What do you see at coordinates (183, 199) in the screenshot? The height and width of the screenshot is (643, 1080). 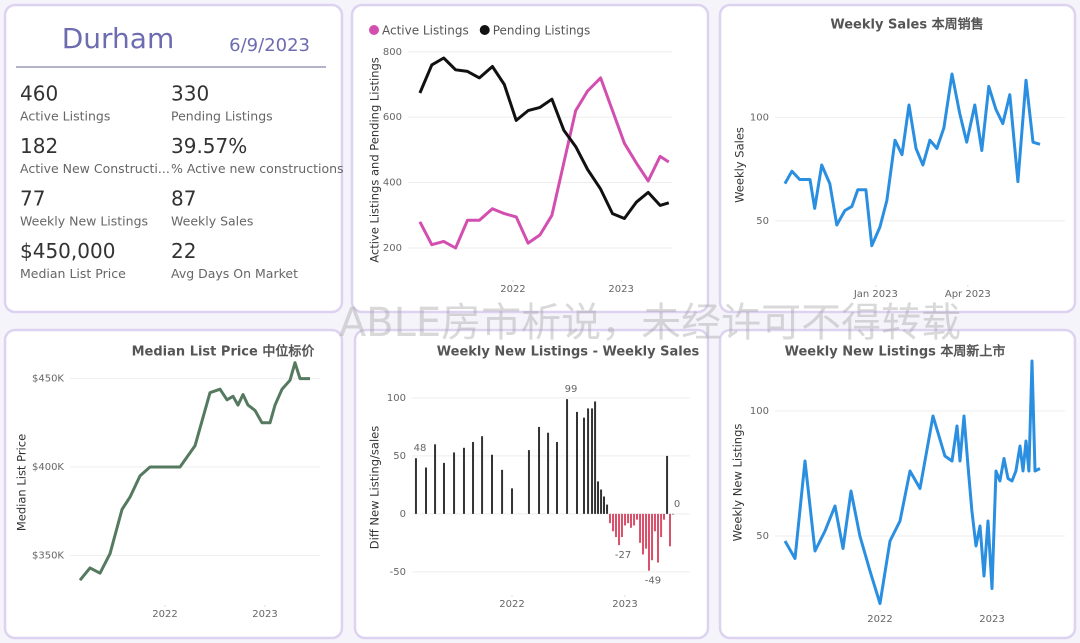 I see `kpi-value: 87` at bounding box center [183, 199].